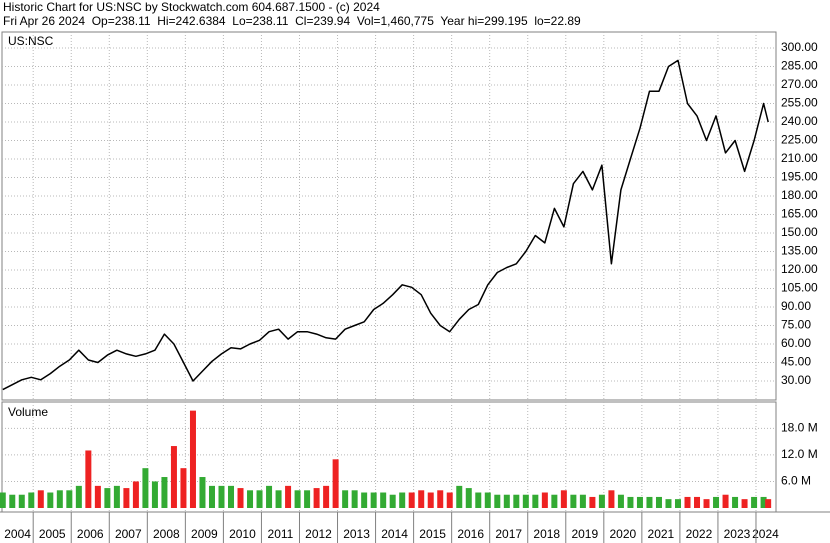  I want to click on x-tick-label: 2007, so click(128, 534).